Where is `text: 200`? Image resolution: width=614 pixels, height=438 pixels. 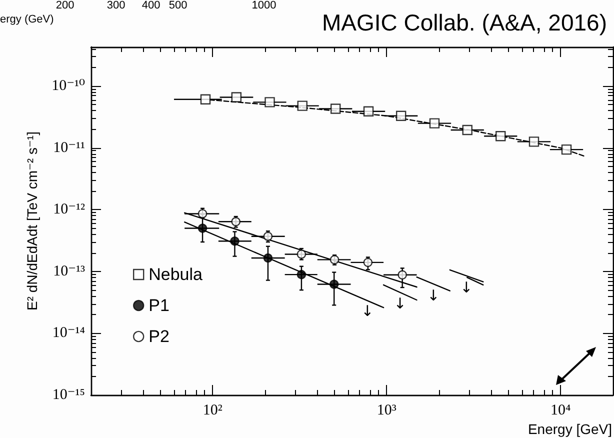
text: 200 is located at coordinates (65, 6).